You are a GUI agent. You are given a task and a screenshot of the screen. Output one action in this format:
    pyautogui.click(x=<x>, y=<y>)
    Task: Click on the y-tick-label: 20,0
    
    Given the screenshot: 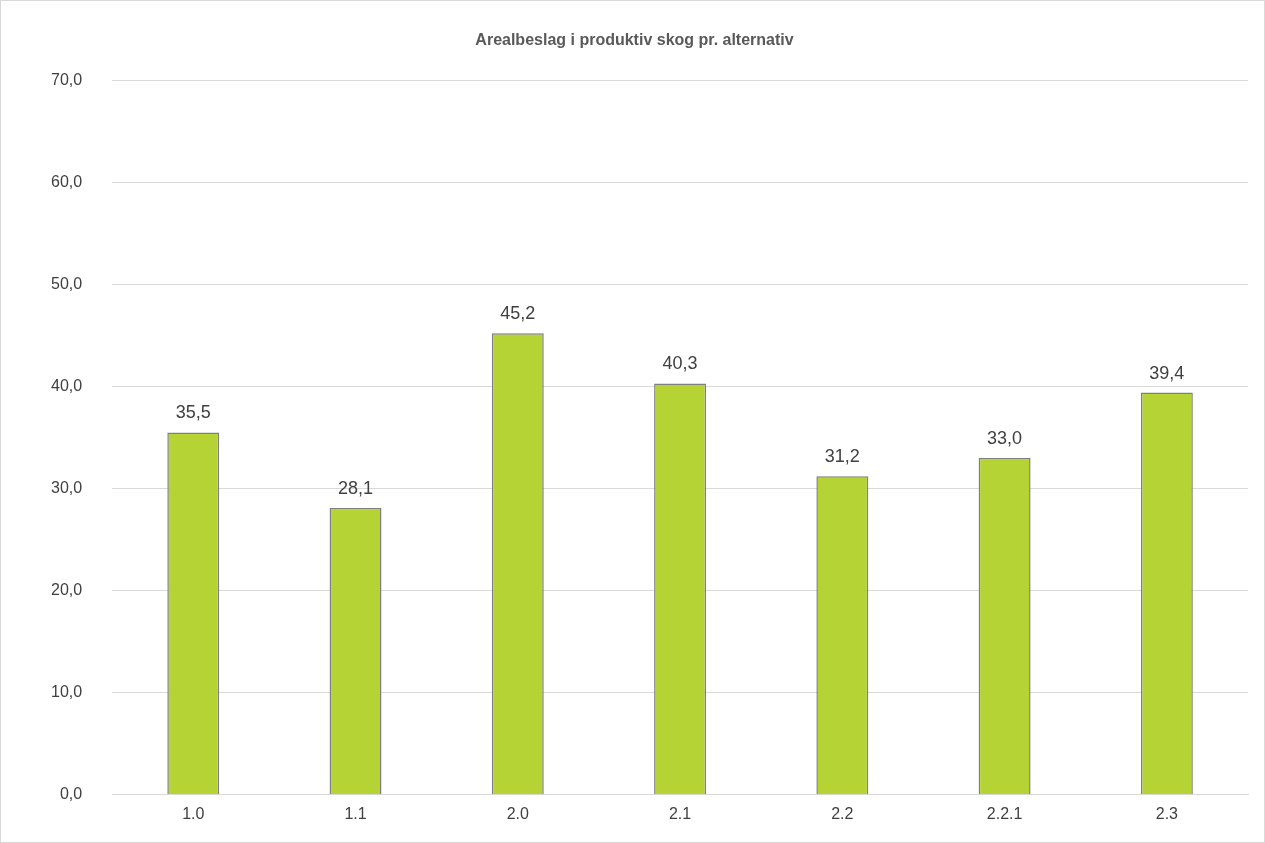 What is the action you would take?
    pyautogui.click(x=67, y=590)
    